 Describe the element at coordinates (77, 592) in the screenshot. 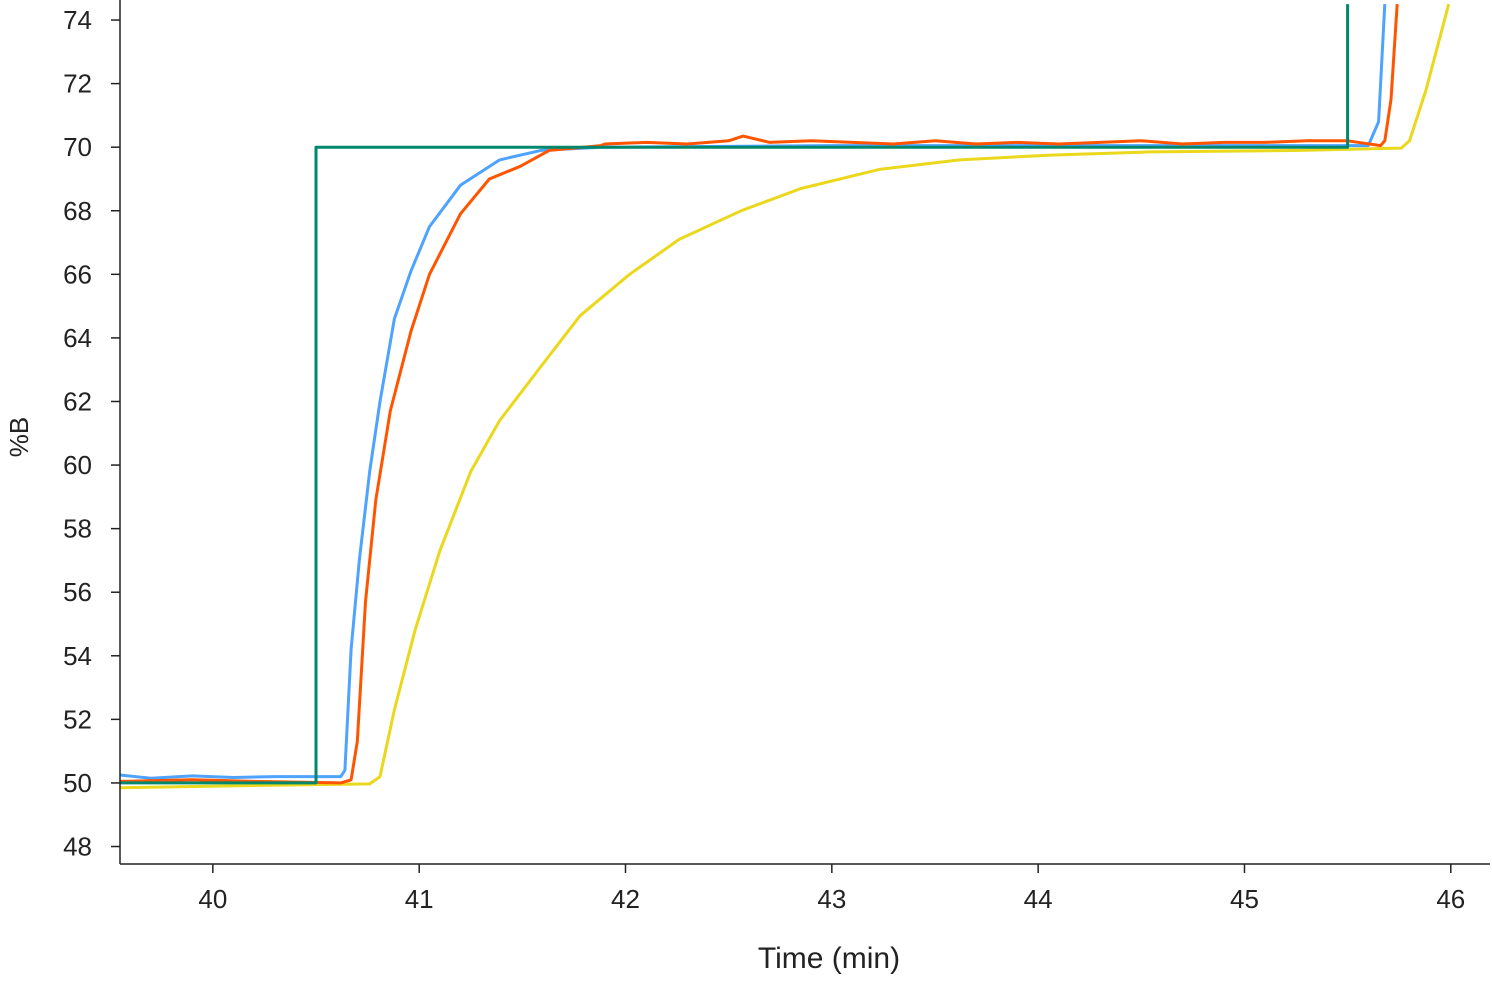

I see `y-tick-label: 56` at that location.